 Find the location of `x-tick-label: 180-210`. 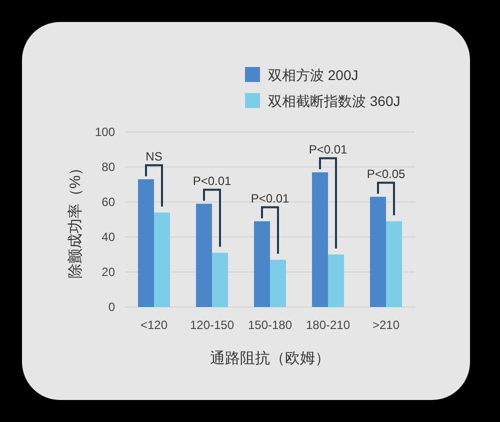

x-tick-label: 180-210 is located at coordinates (328, 325).